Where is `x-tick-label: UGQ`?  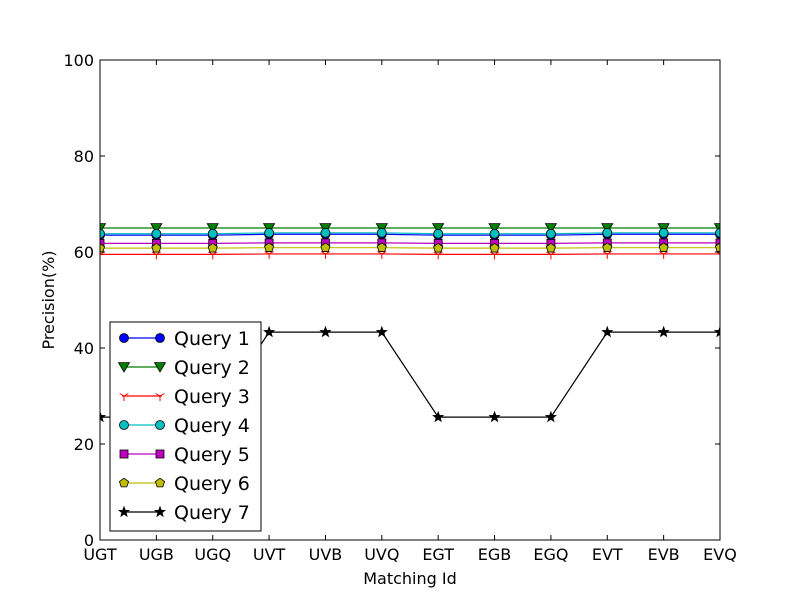 x-tick-label: UGQ is located at coordinates (212, 554).